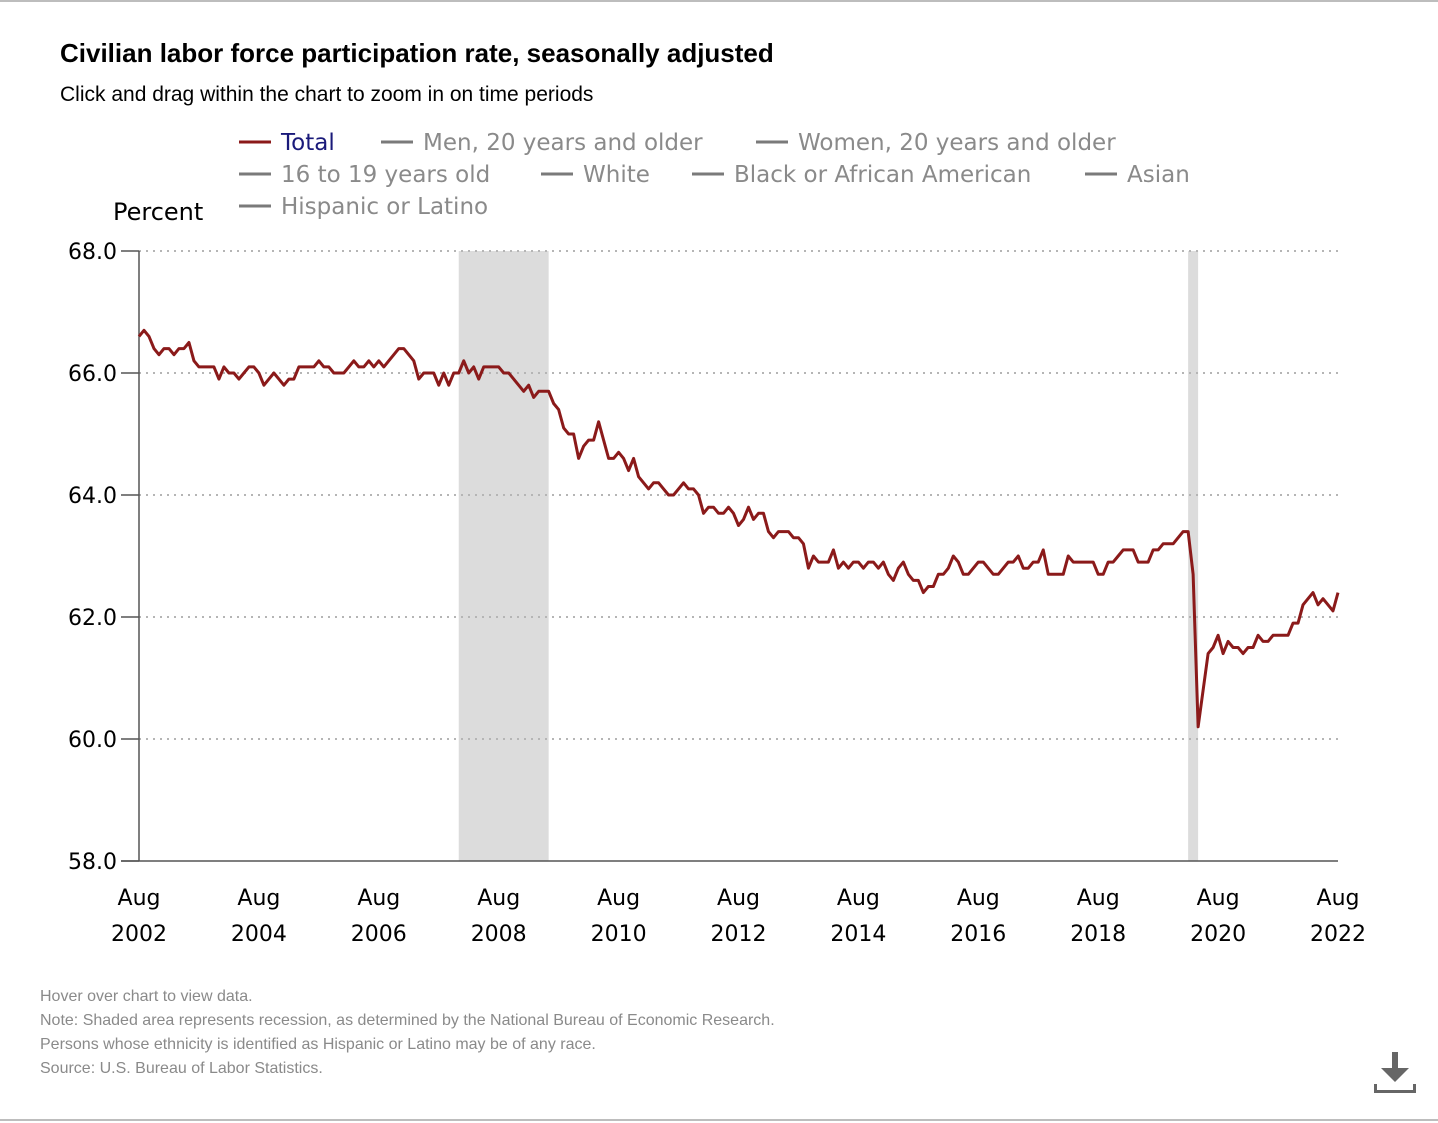 The width and height of the screenshot is (1438, 1123). Describe the element at coordinates (92, 374) in the screenshot. I see `y-tick-label-4: 66.0` at that location.